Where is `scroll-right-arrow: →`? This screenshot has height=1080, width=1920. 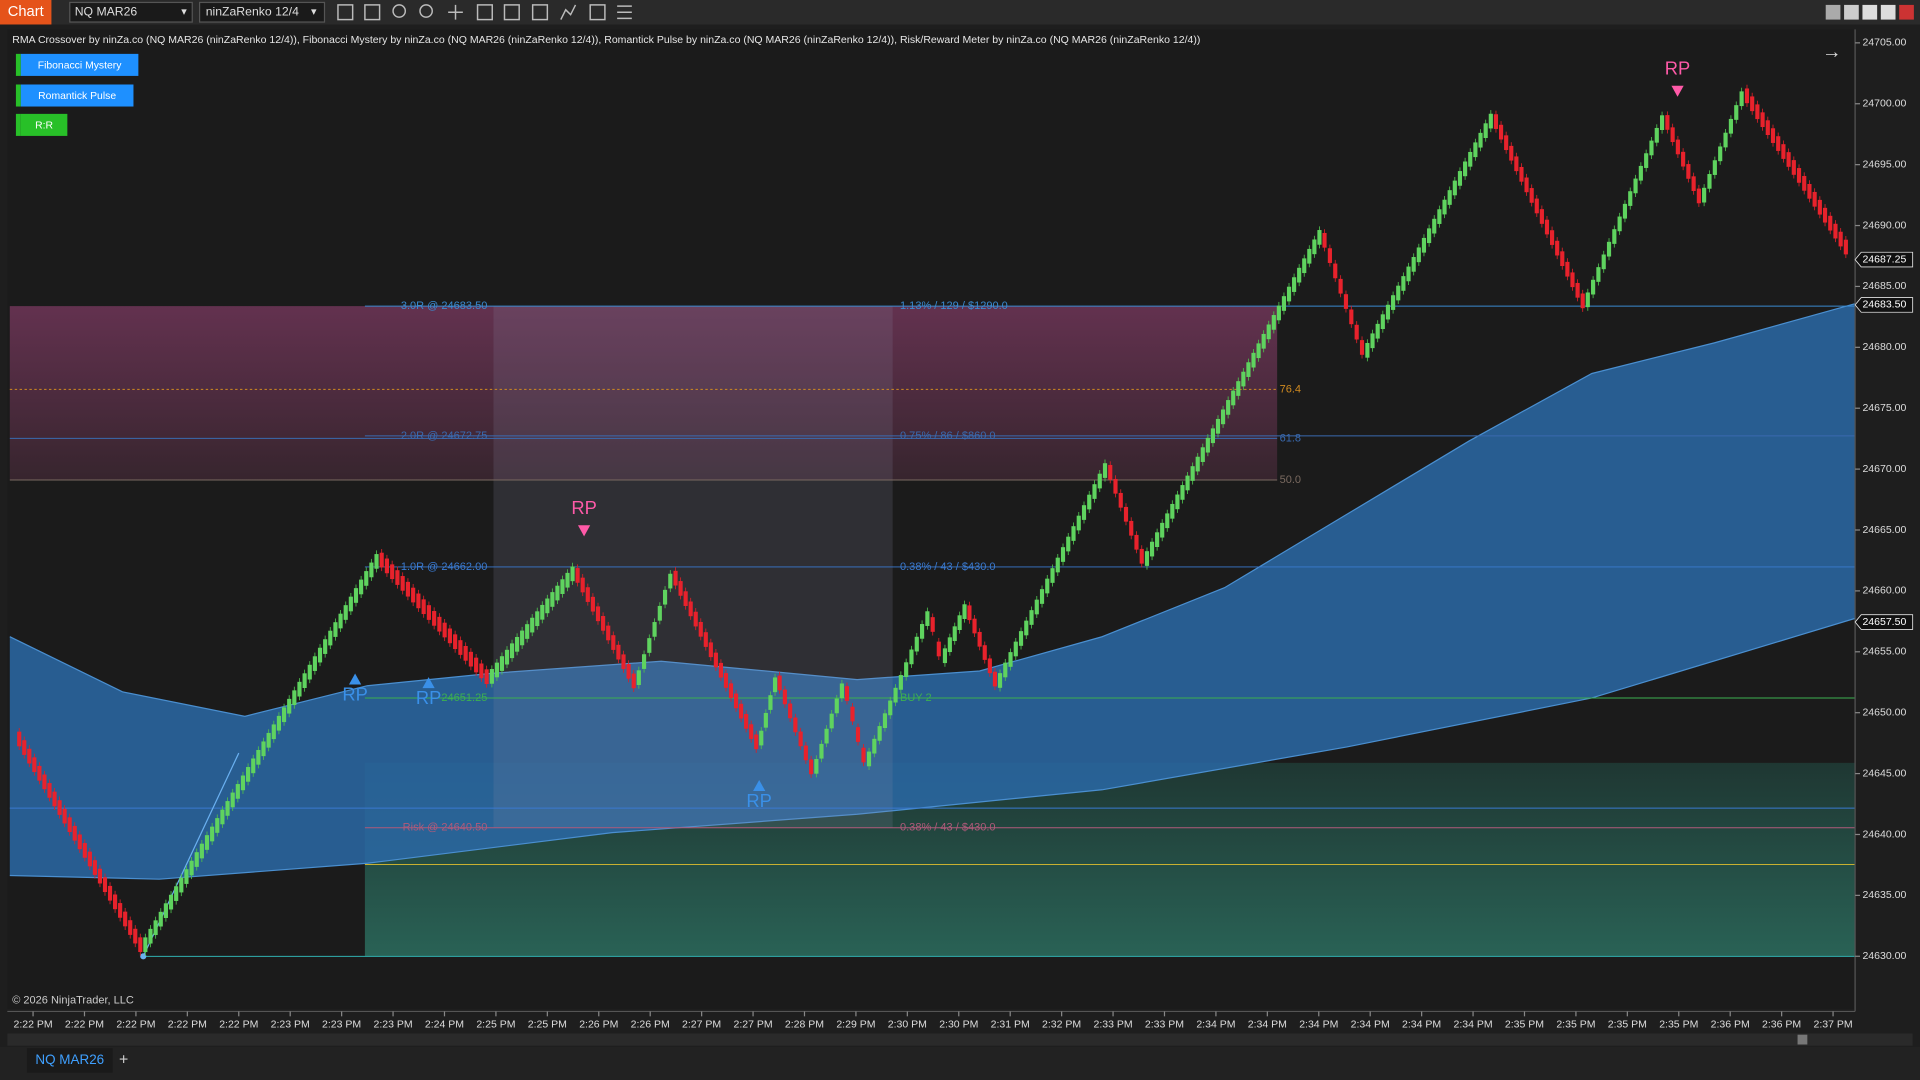
scroll-right-arrow: → is located at coordinates (1832, 52).